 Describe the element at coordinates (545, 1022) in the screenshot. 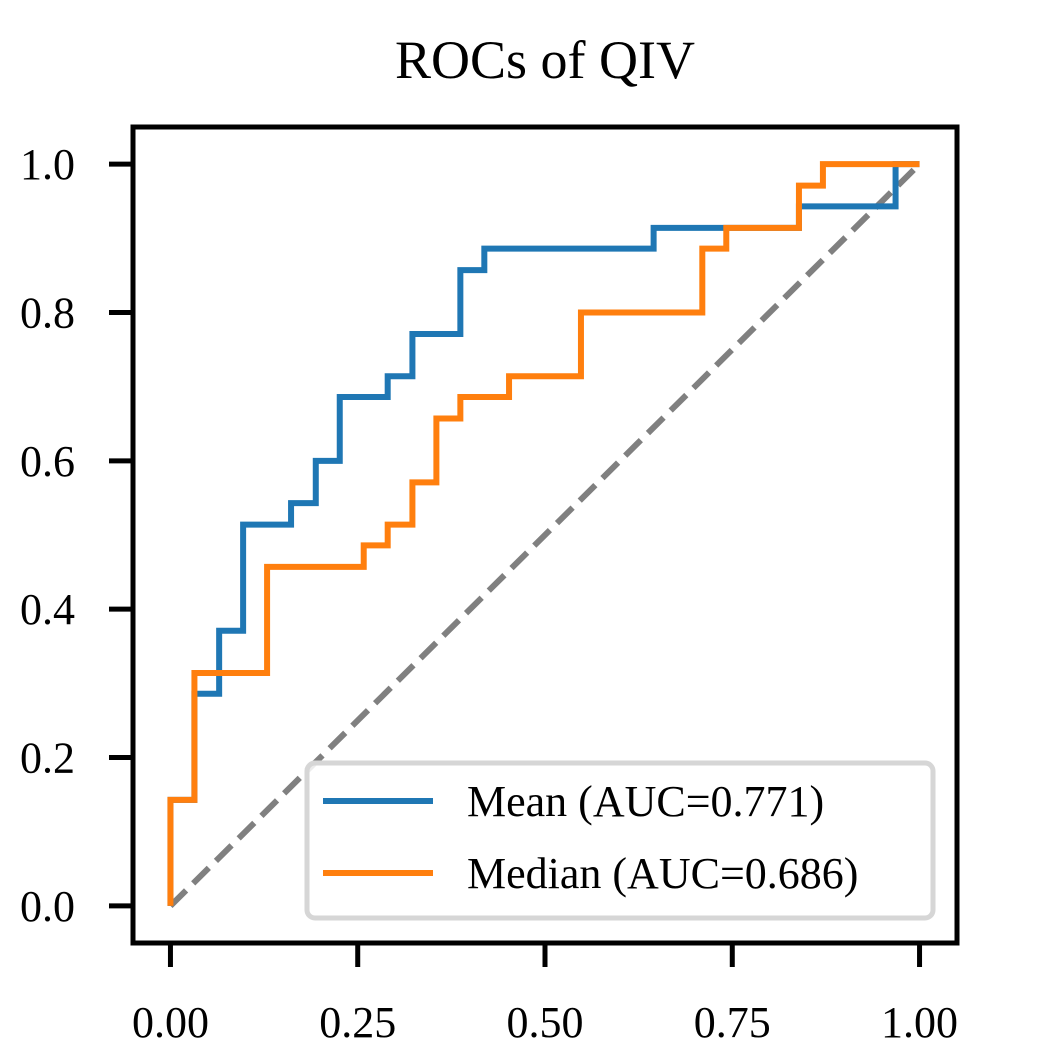

I see `x-tick-label: 0.50` at that location.